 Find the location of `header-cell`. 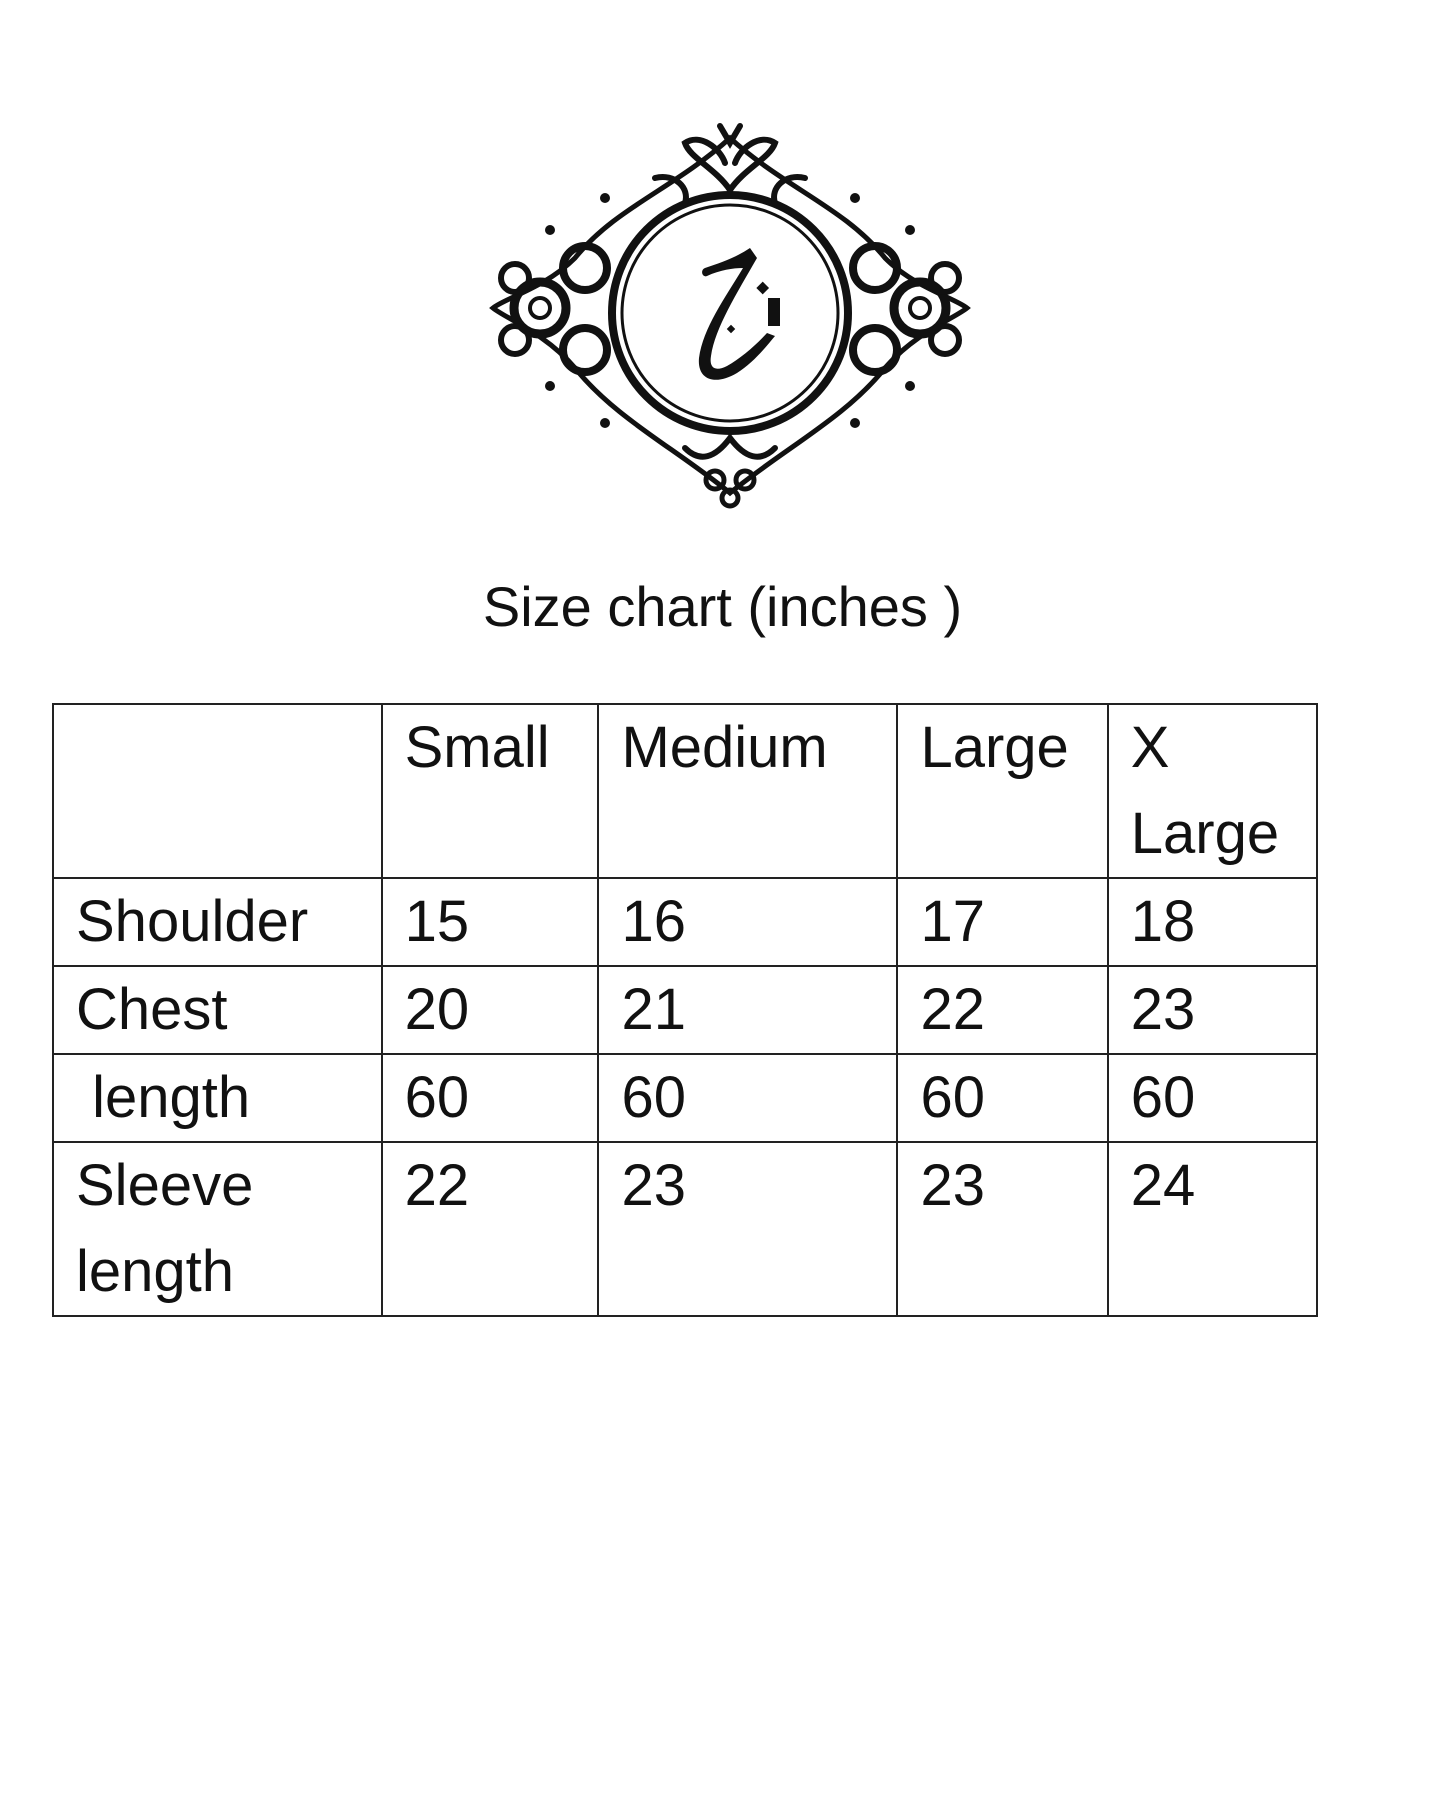

header-cell is located at coordinates (217, 791).